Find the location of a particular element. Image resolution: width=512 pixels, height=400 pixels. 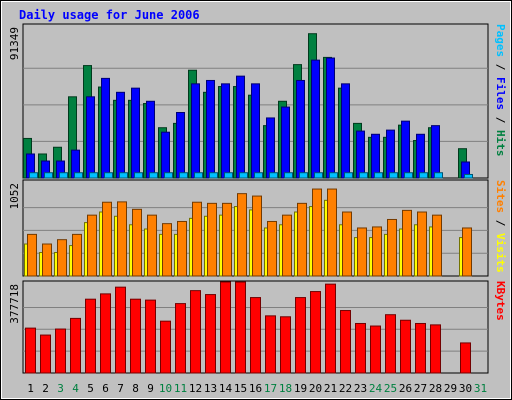

x-tick-label-21: 21 is located at coordinates (330, 388).